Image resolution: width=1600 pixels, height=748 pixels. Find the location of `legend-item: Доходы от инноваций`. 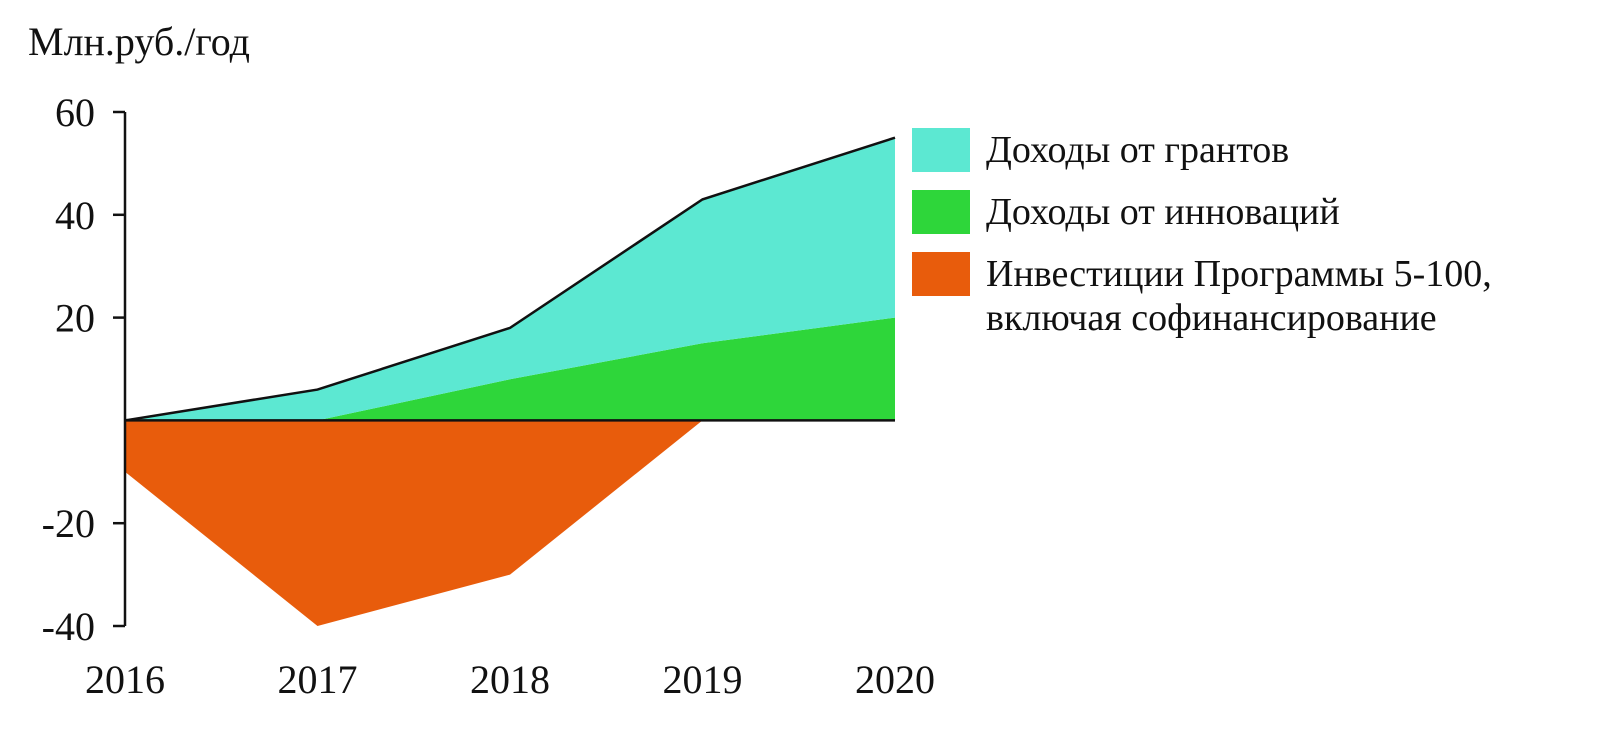

legend-item: Доходы от инноваций is located at coordinates (1252, 212).